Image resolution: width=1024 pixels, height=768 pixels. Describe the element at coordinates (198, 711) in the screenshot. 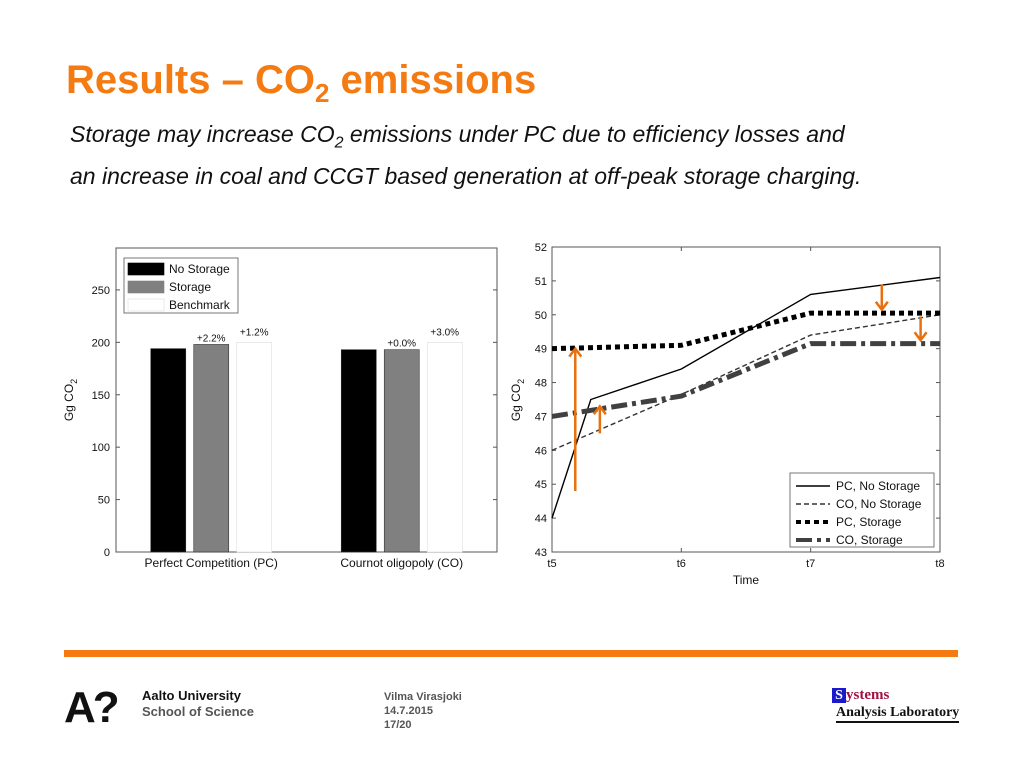

I see `school-label: School of Science` at that location.